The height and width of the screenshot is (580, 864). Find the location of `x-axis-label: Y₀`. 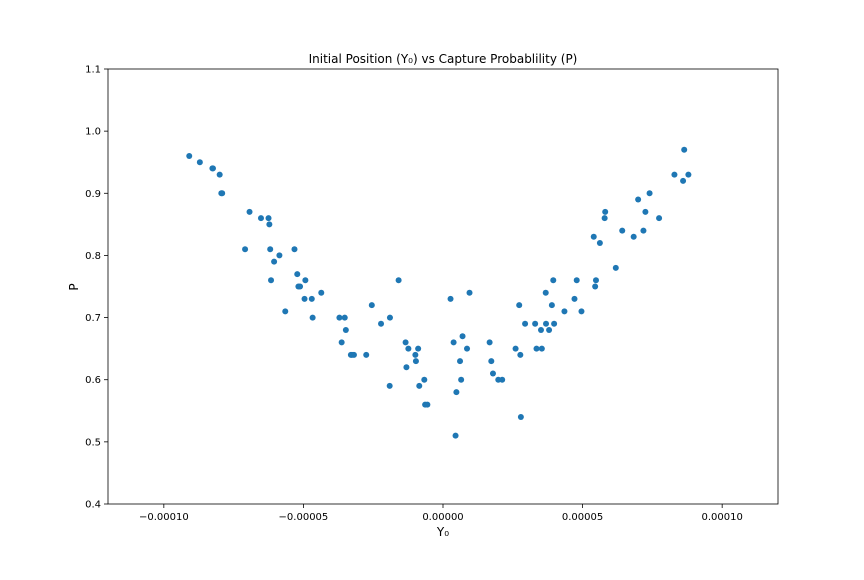

x-axis-label: Y₀ is located at coordinates (442, 532).